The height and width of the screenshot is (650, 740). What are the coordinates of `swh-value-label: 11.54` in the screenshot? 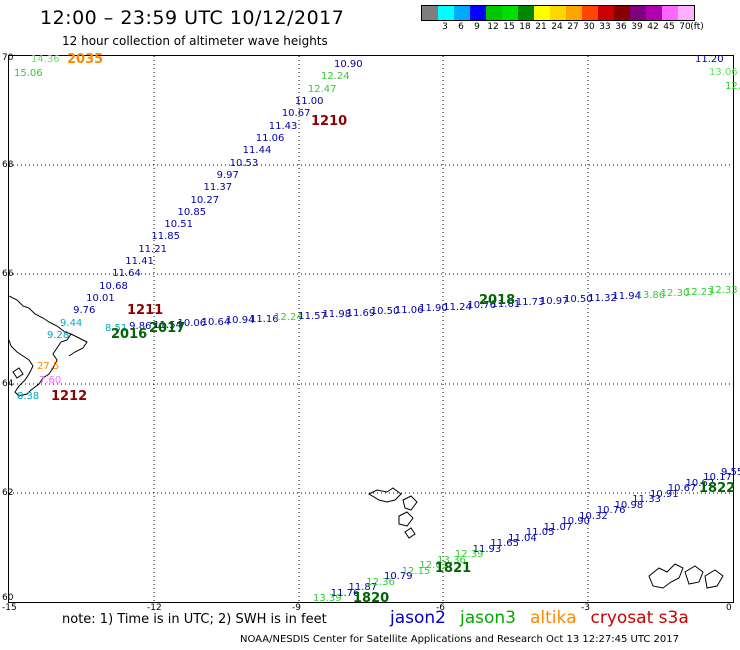 It's located at (167, 325).